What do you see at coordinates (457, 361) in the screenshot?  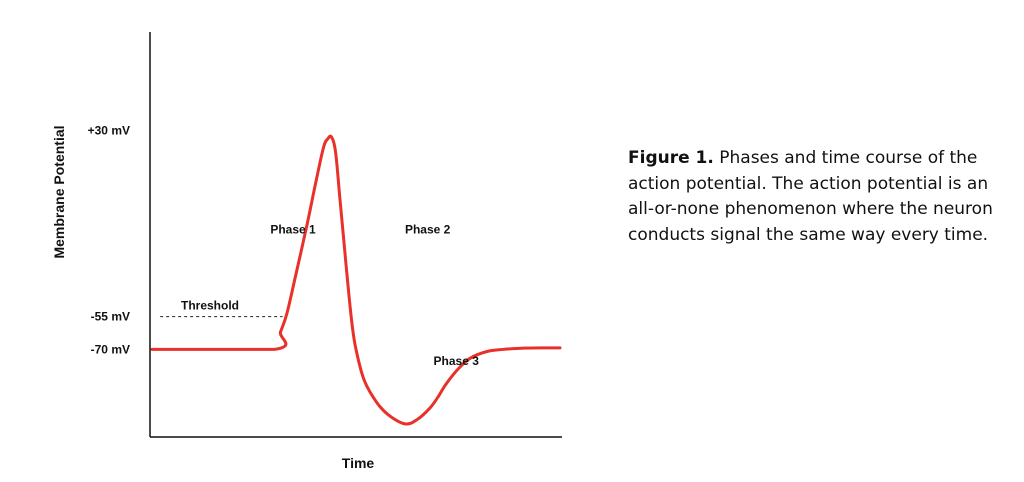 I see `phase-label: Phase 3` at bounding box center [457, 361].